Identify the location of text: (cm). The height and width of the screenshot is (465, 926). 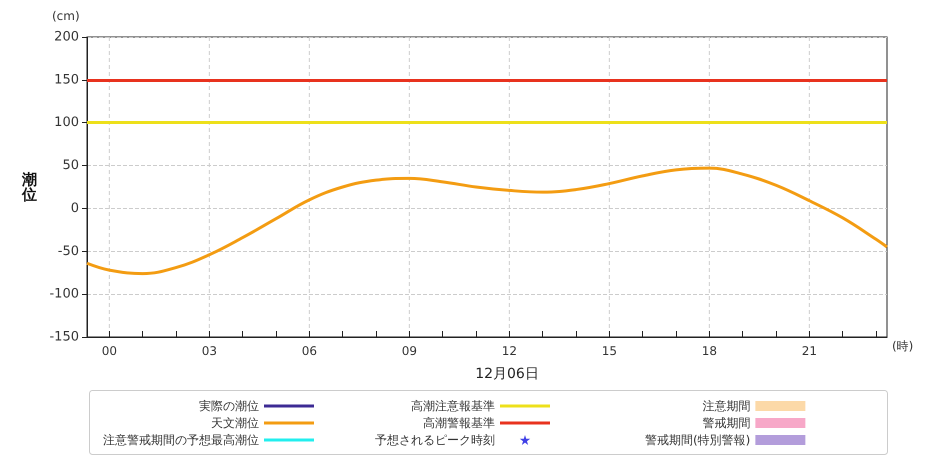
(66, 16).